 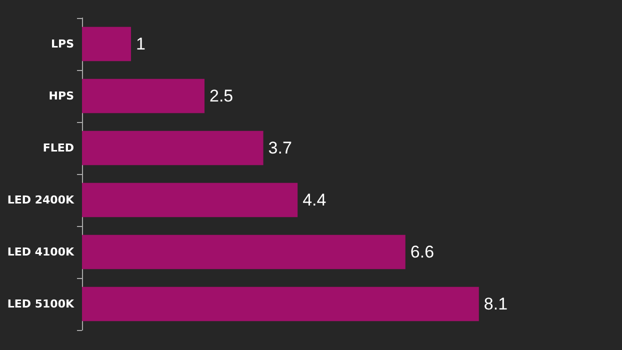 What do you see at coordinates (62, 44) in the screenshot?
I see `y-tick-label: LPS` at bounding box center [62, 44].